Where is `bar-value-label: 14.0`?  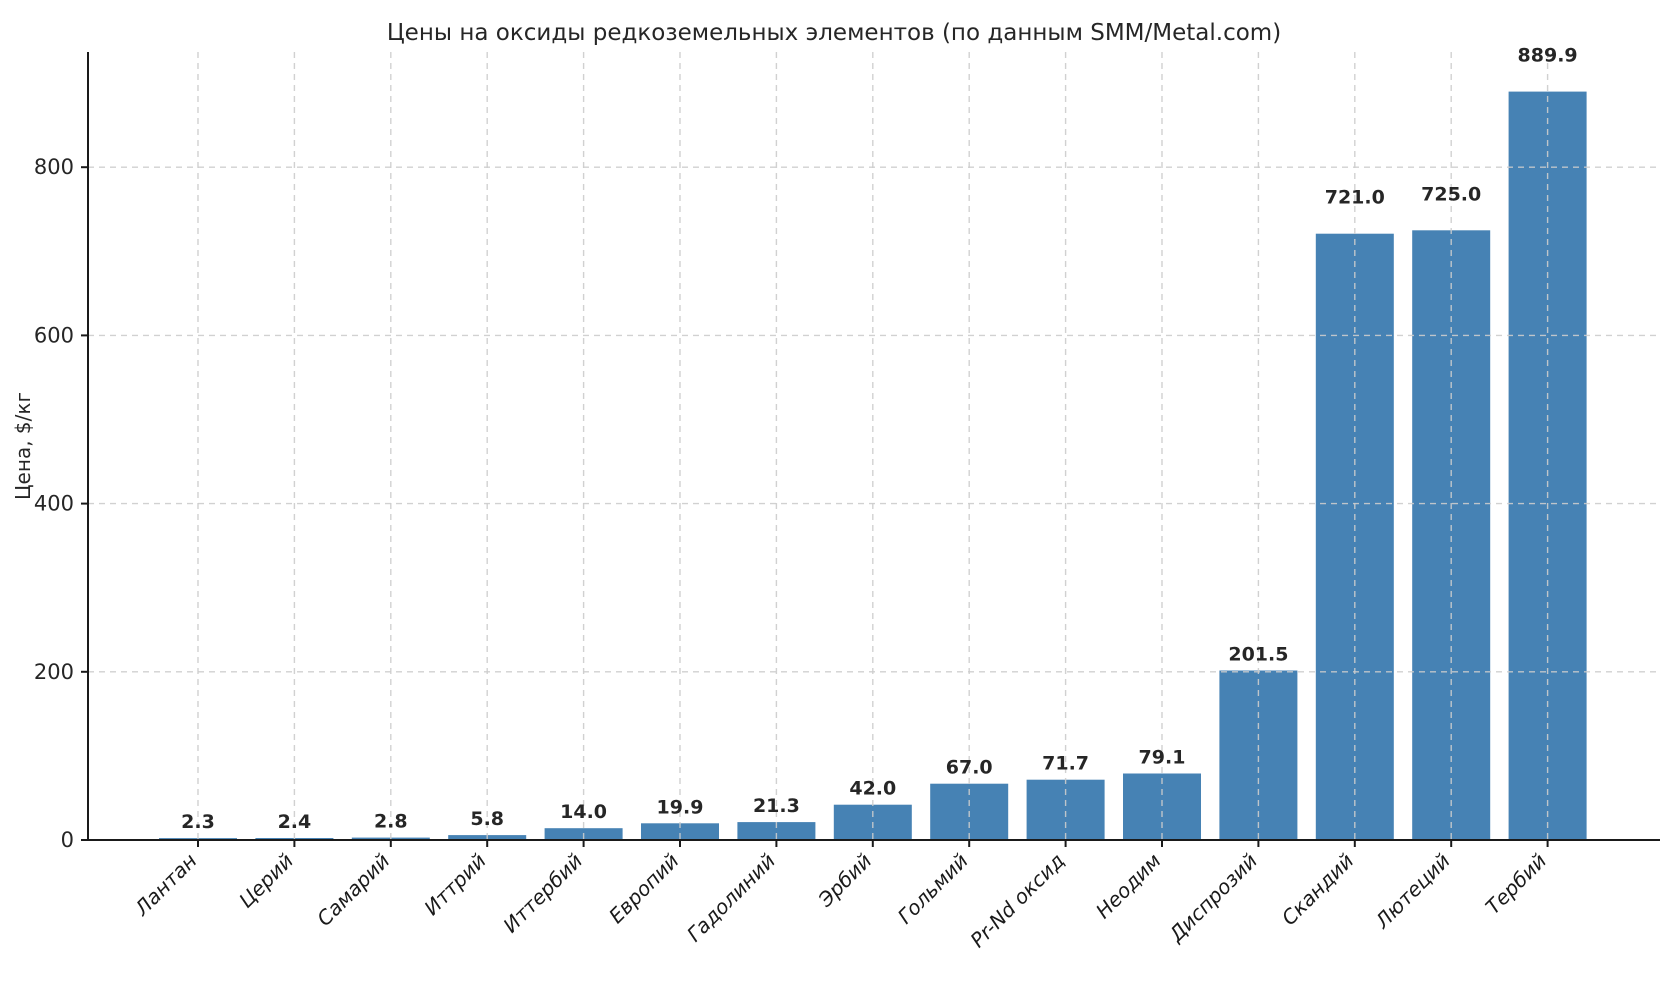 bar-value-label: 14.0 is located at coordinates (583, 812).